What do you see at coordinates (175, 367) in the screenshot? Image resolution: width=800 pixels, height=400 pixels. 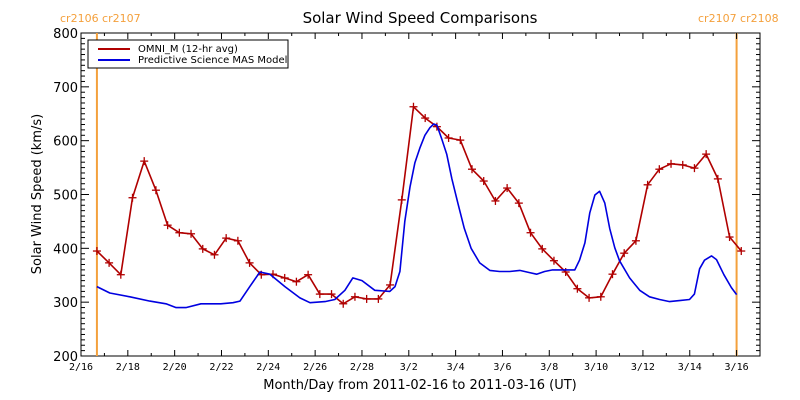 I see `x-tick-label: 2/20` at bounding box center [175, 367].